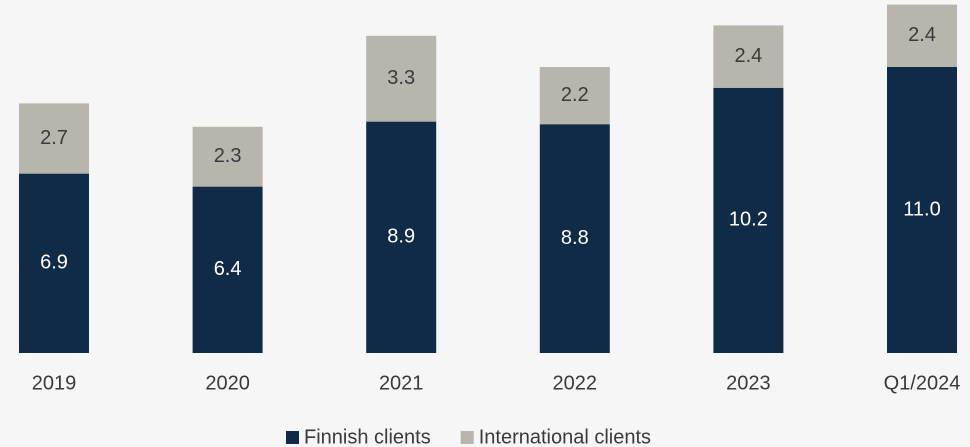 Image resolution: width=970 pixels, height=447 pixels. Describe the element at coordinates (367, 436) in the screenshot. I see `legend-label: Finnish clients` at that location.